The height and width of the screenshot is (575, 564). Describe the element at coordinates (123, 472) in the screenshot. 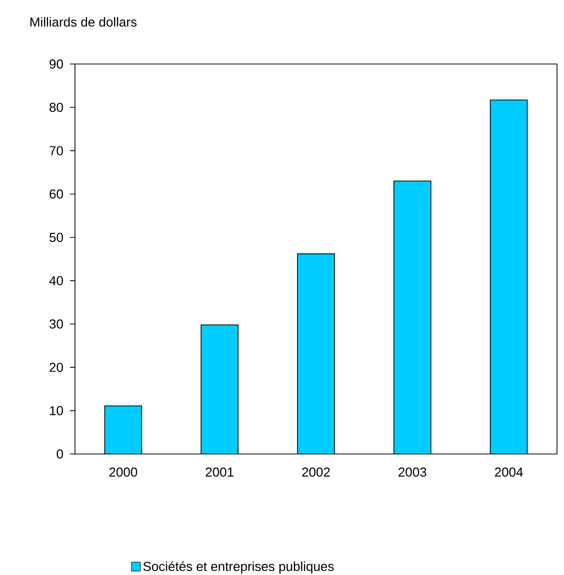

I see `x-tick-label: 2000` at that location.